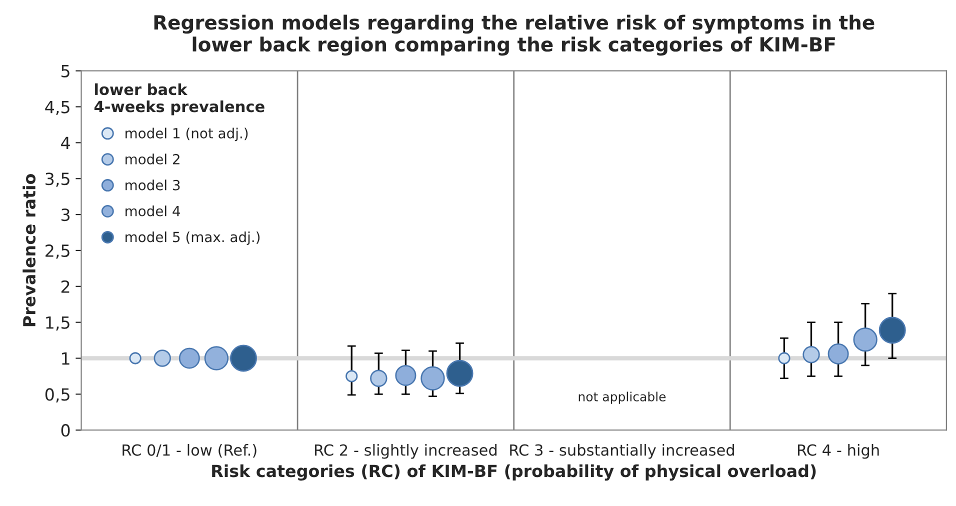 The height and width of the screenshot is (506, 956). I want to click on y-tick-label: 2,5, so click(58, 251).